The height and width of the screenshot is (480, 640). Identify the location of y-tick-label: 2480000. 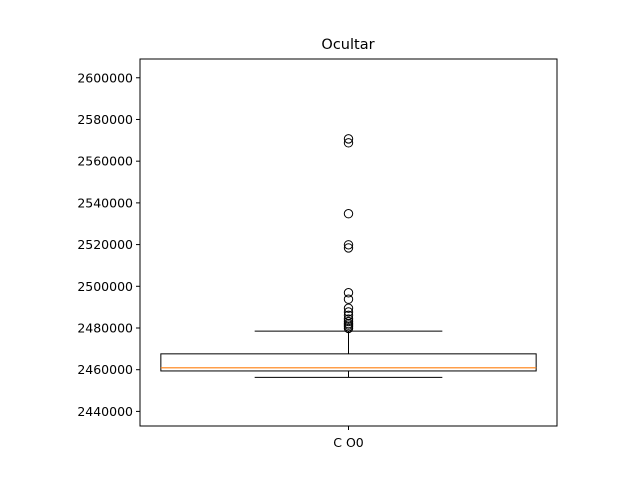
(105, 327).